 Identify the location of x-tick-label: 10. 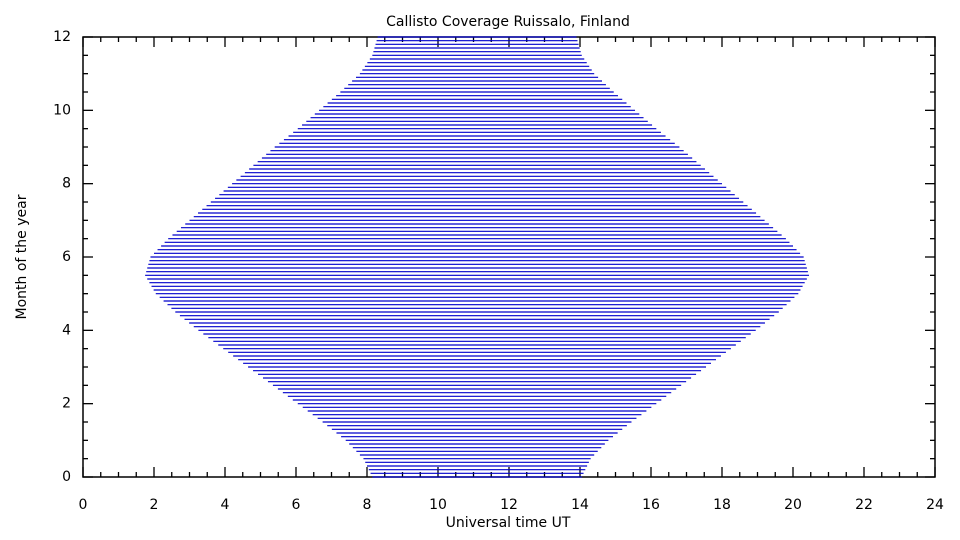
(438, 505).